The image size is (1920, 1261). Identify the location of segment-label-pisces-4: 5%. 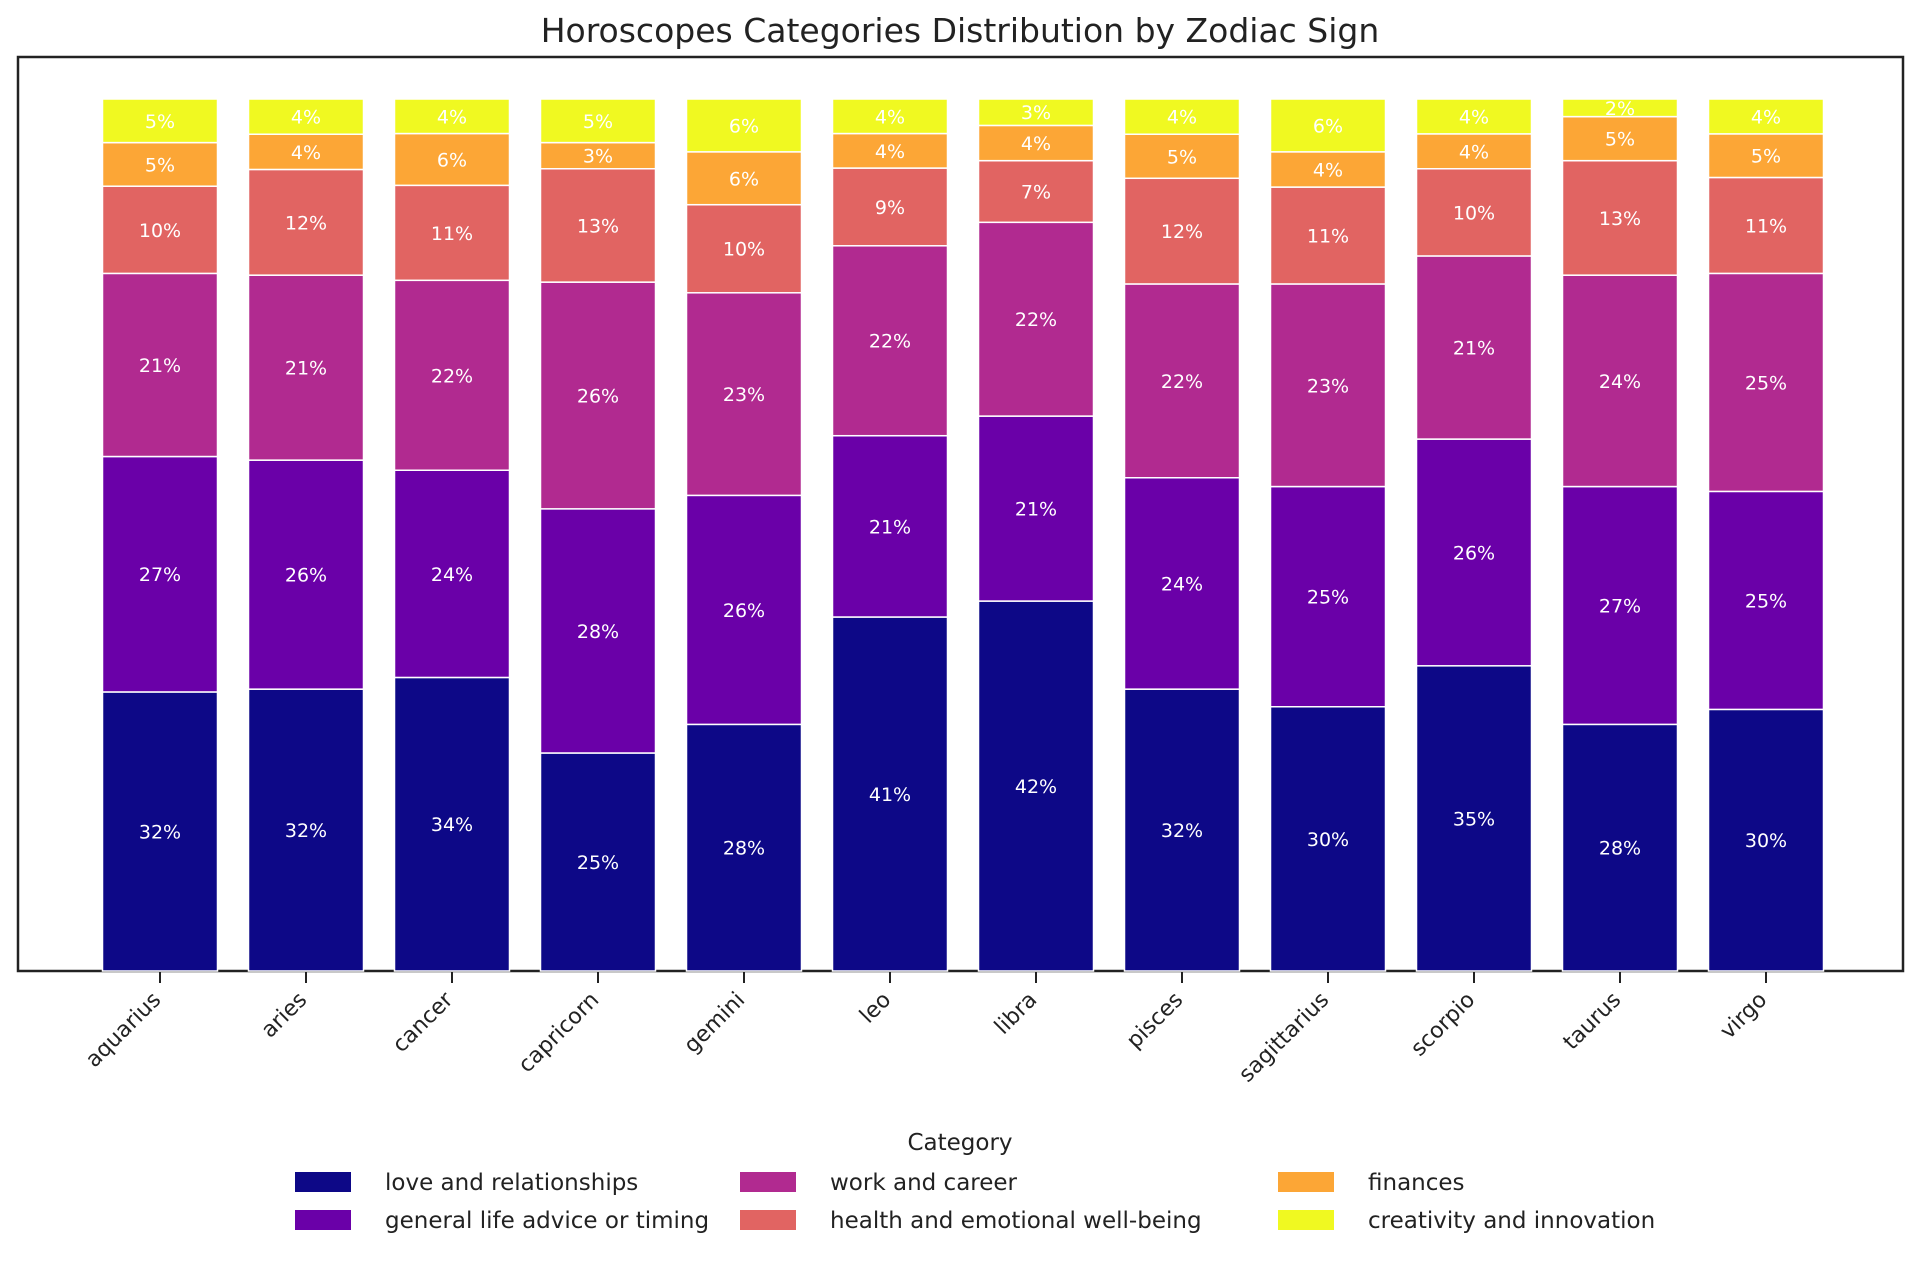
(1182, 157).